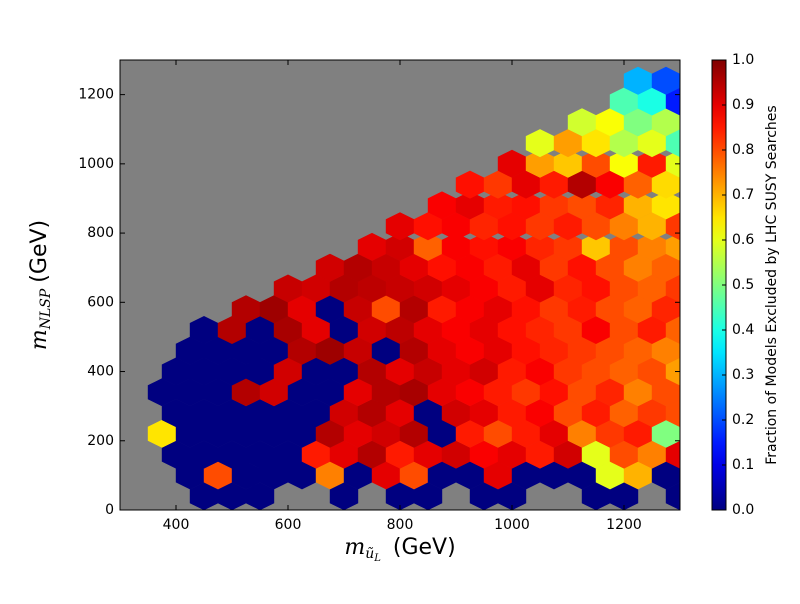  Describe the element at coordinates (743, 465) in the screenshot. I see `colorbar-tick-label: 0.1` at that location.